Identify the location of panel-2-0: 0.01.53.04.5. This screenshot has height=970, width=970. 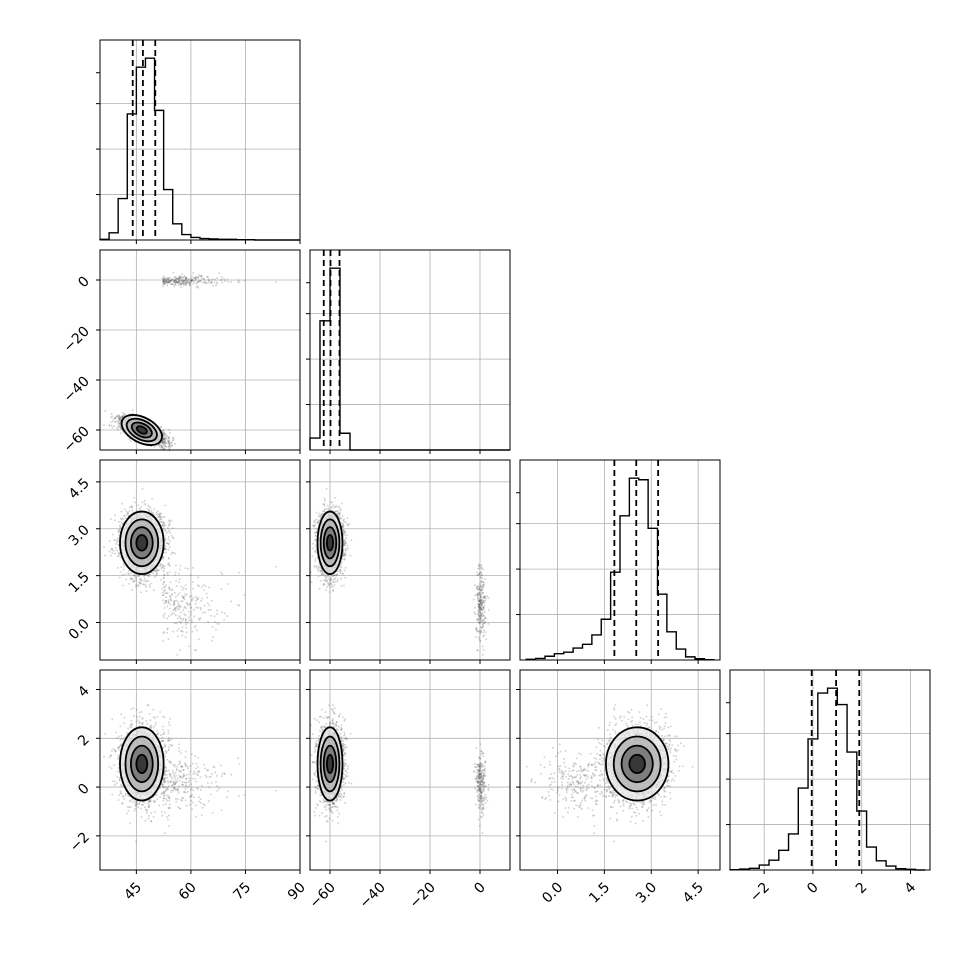
(183, 561).